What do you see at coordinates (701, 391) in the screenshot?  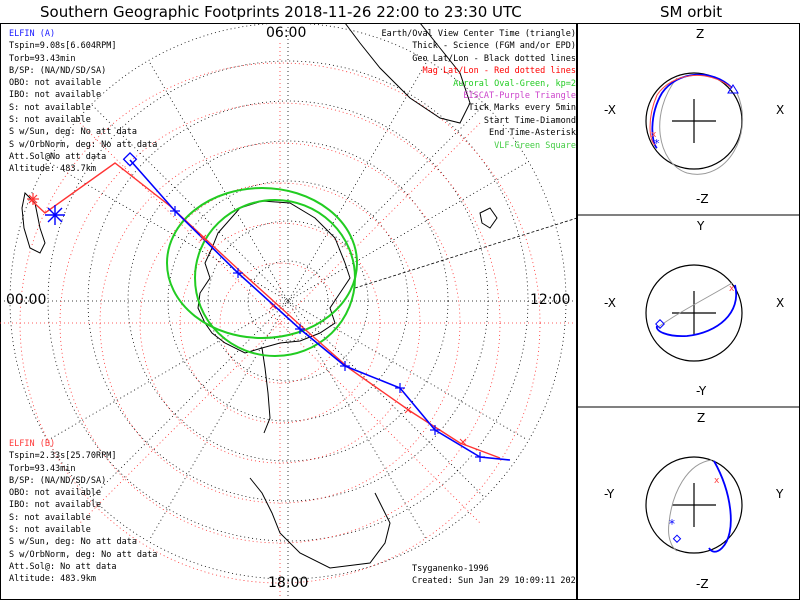 I see `panel2-label-bottom: -Y` at bounding box center [701, 391].